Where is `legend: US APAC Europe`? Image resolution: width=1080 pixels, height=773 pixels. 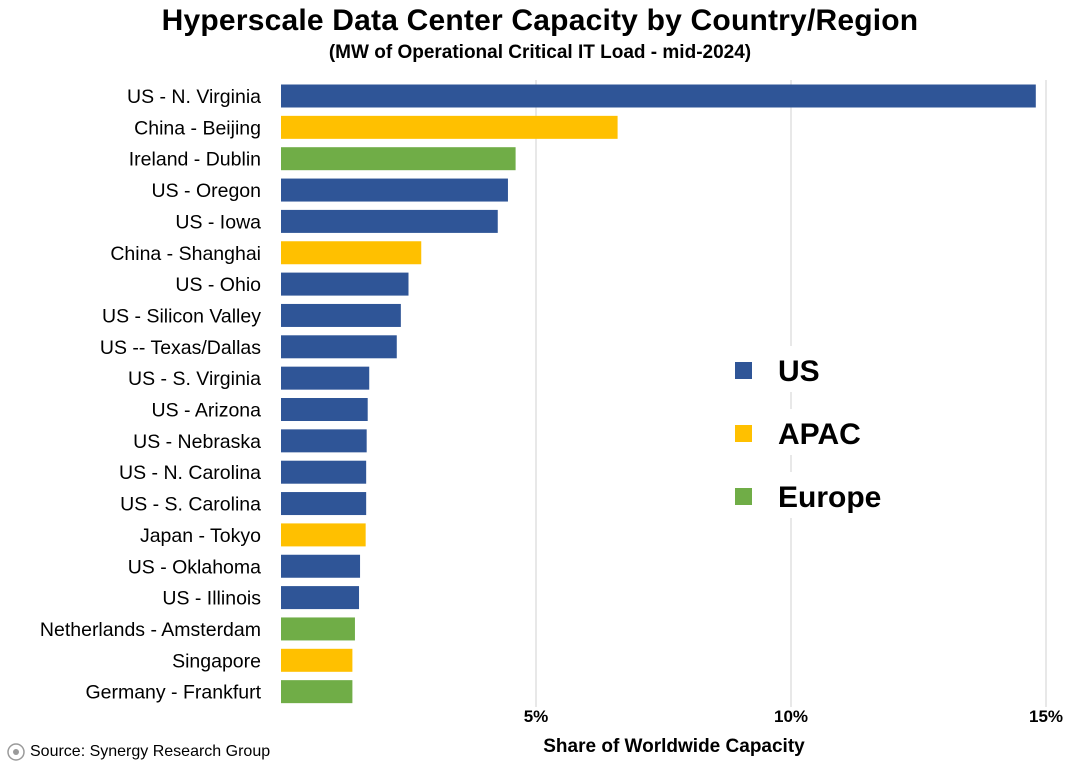
legend: US APAC Europe is located at coordinates (814, 432).